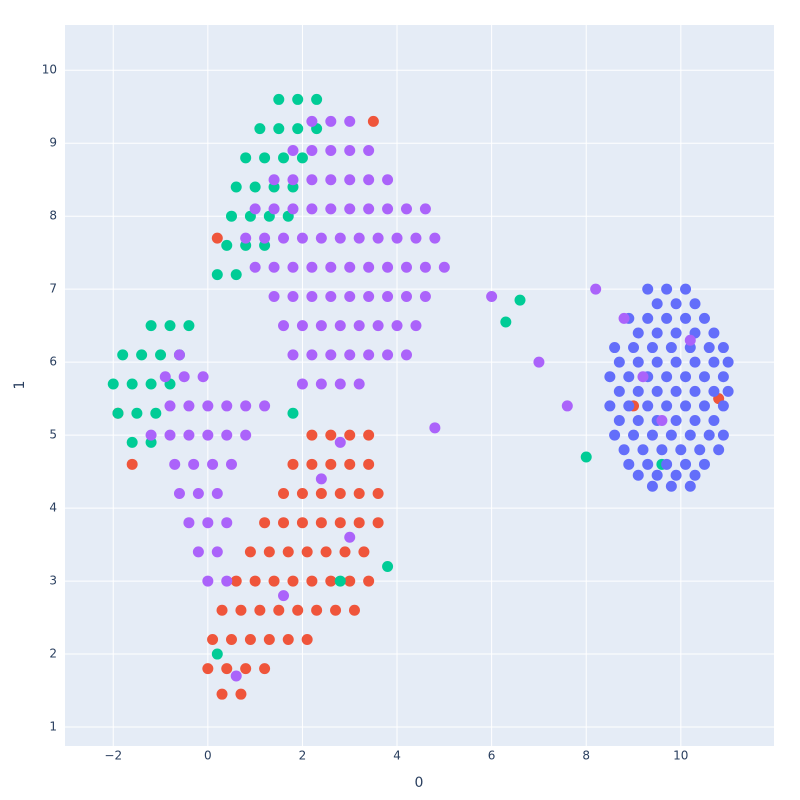 Image resolution: width=800 pixels, height=800 pixels. What do you see at coordinates (53, 362) in the screenshot?
I see `y-tick-label: 6` at bounding box center [53, 362].